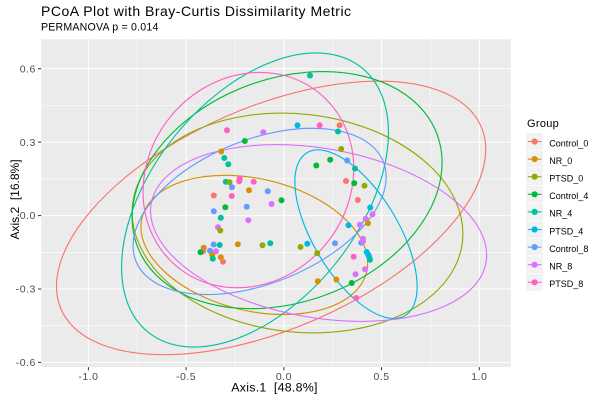  What do you see at coordinates (566, 284) in the screenshot?
I see `svg-text: PTSD_8` at bounding box center [566, 284].